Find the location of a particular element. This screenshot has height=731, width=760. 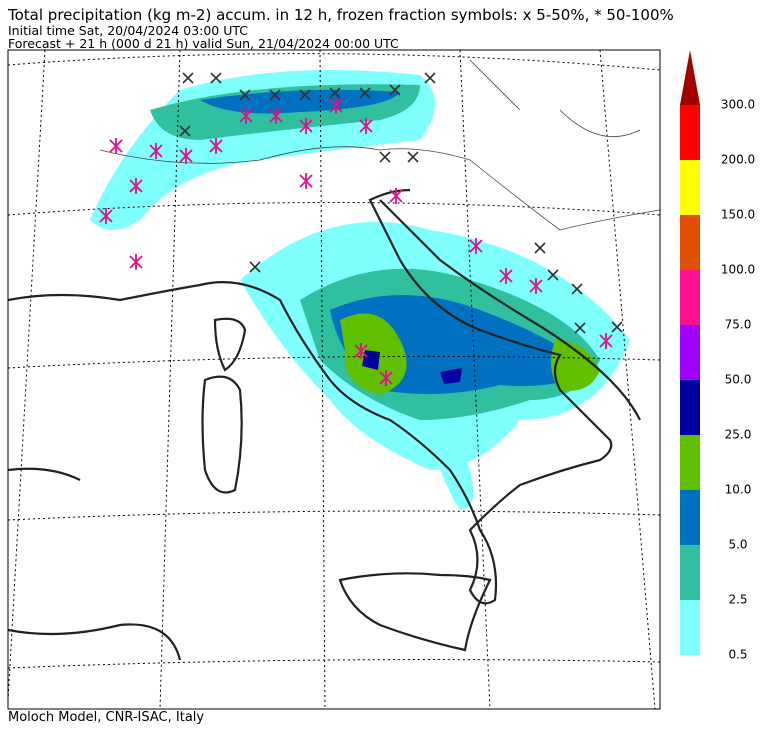

initial-time: Initial time Sat, 20/04/2024 03:00 UTC is located at coordinates (128, 30).